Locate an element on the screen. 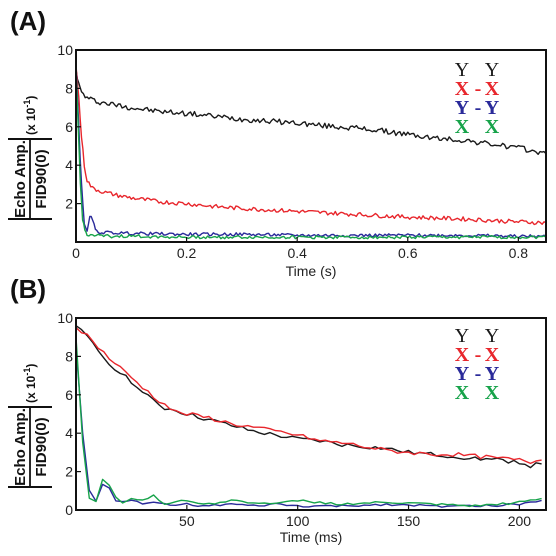 The image size is (556, 556). y-tick-label: 0 is located at coordinates (69, 510).